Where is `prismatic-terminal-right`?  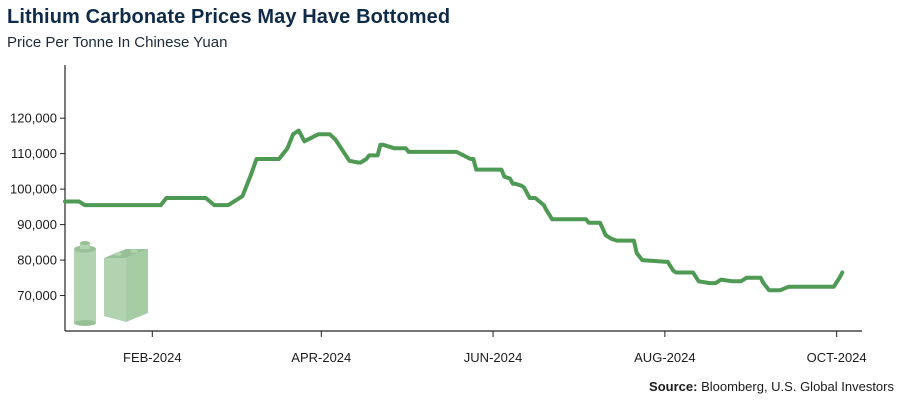 prismatic-terminal-right is located at coordinates (134, 251).